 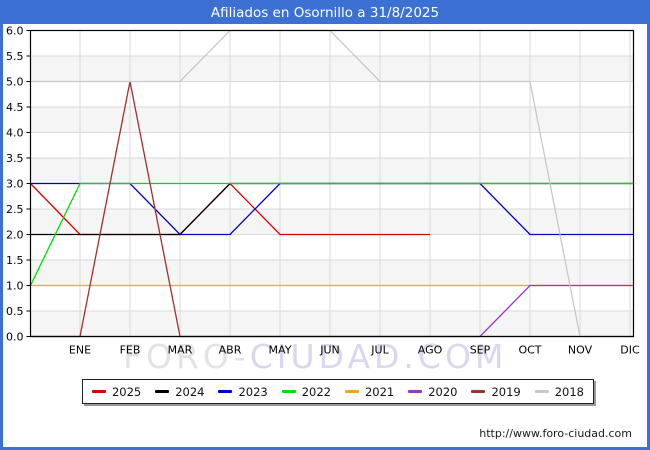 What do you see at coordinates (569, 391) in the screenshot?
I see `legend-label: 2018` at bounding box center [569, 391].